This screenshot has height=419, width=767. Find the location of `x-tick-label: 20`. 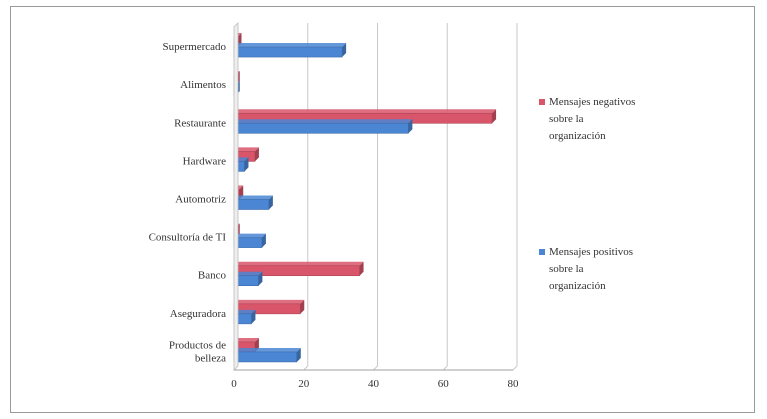

x-tick-label: 20 is located at coordinates (304, 384).